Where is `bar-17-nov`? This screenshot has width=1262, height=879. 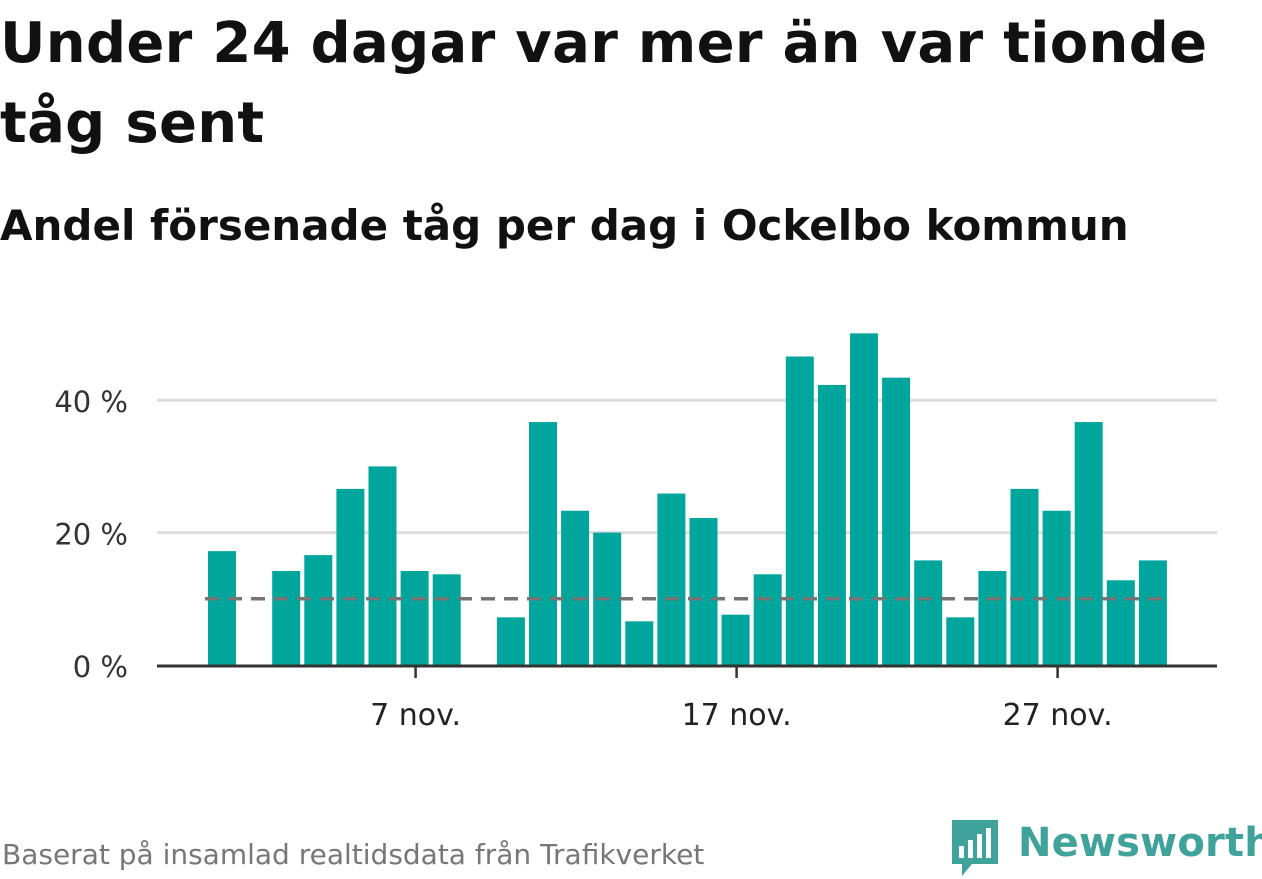
bar-17-nov is located at coordinates (735, 639).